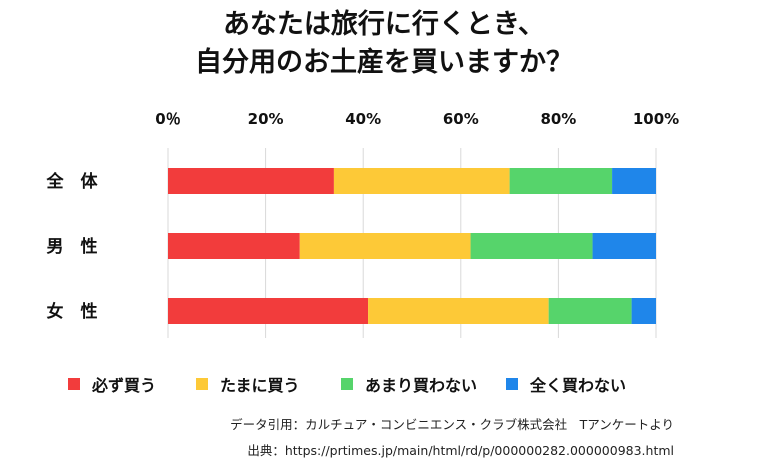  I want to click on legend-item-never-buy: 全く買わない, so click(566, 384).